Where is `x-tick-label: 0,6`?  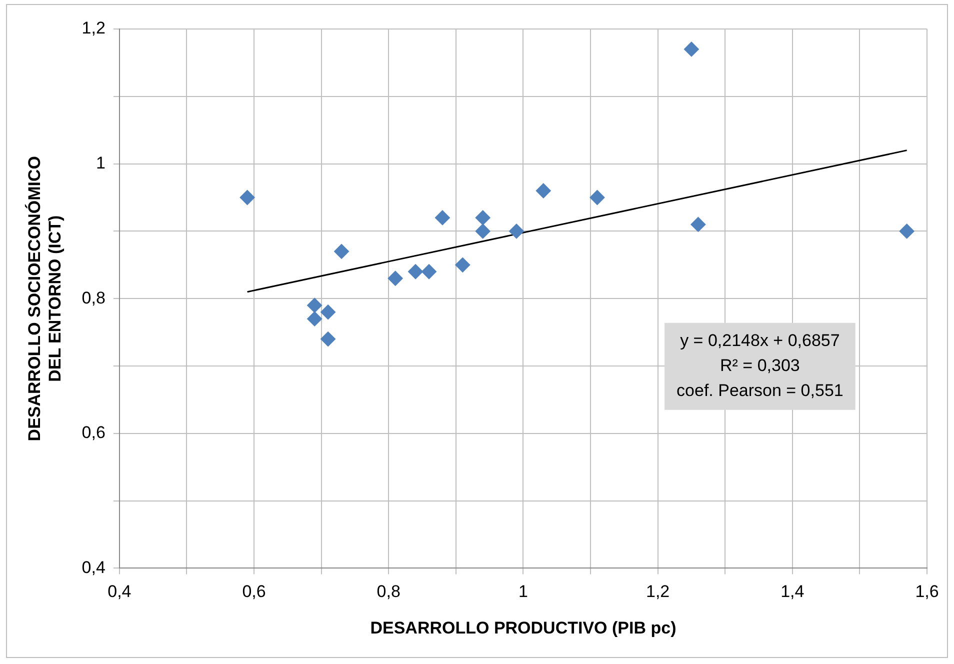
x-tick-label: 0,6 is located at coordinates (254, 592).